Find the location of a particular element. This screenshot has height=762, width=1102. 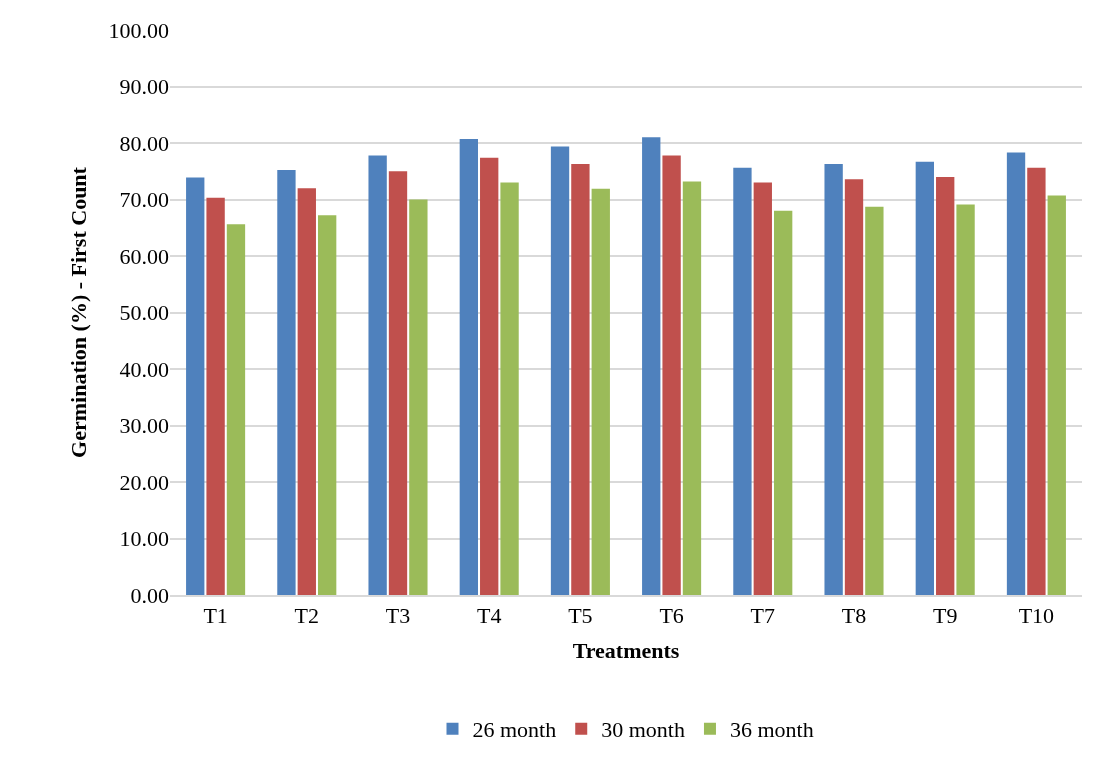

x-tick-label: T7 is located at coordinates (763, 616).